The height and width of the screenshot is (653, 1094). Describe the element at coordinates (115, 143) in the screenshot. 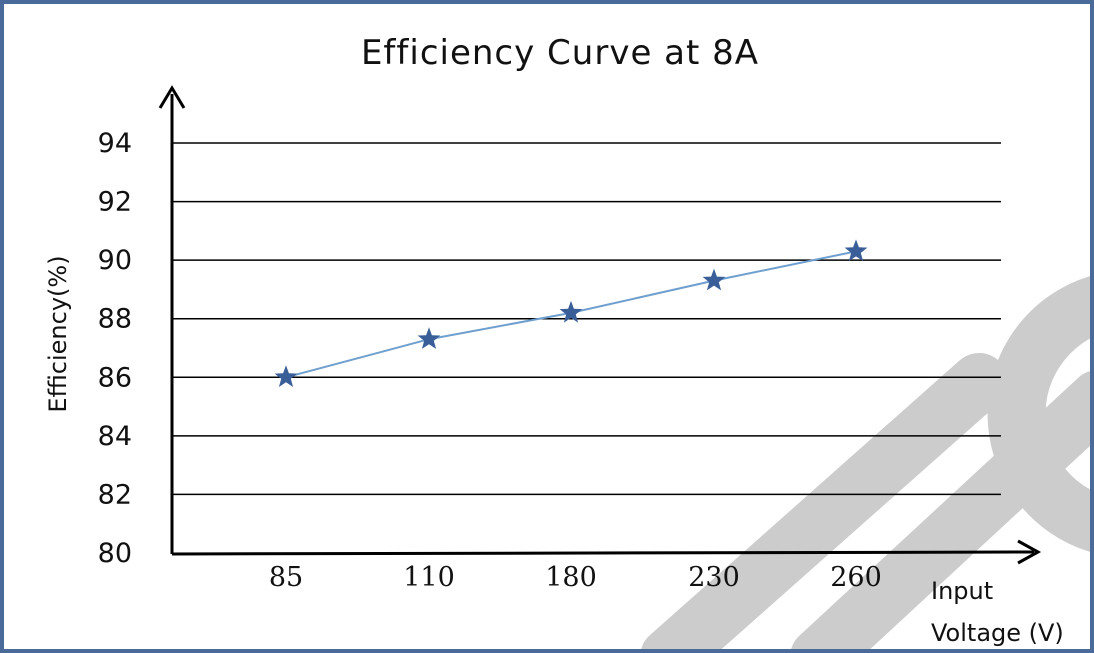

I see `y-tick-label: 94` at that location.